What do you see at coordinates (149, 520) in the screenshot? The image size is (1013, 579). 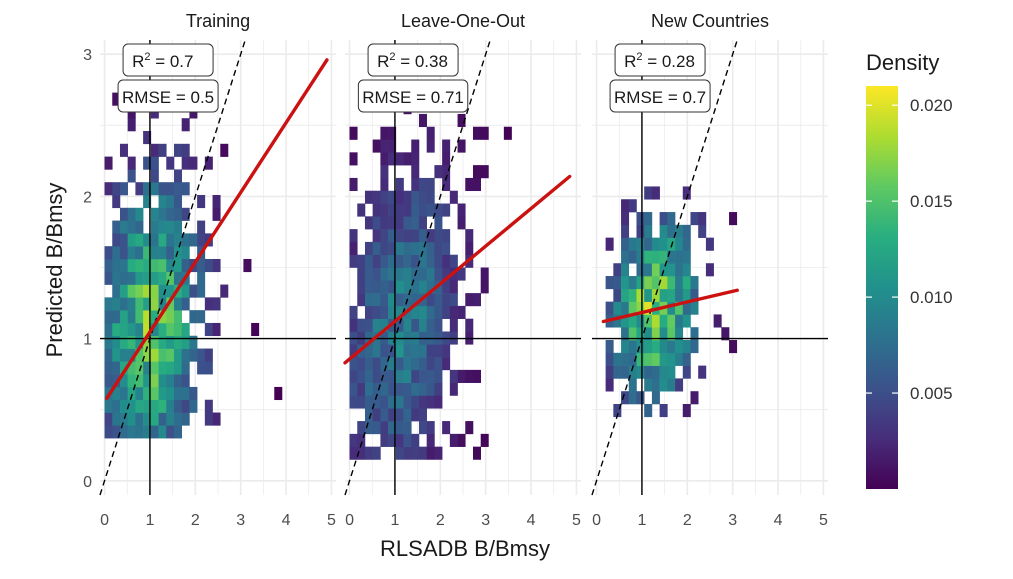 I see `x-tick-label: 1` at bounding box center [149, 520].